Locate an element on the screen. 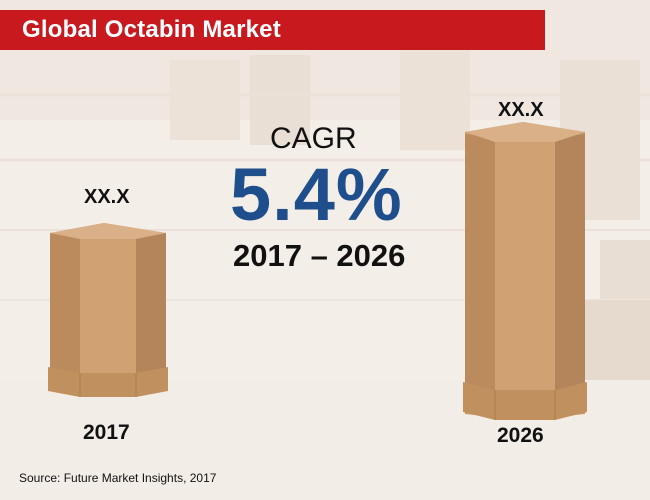  page-title: Global Octabin Market is located at coordinates (151, 29).